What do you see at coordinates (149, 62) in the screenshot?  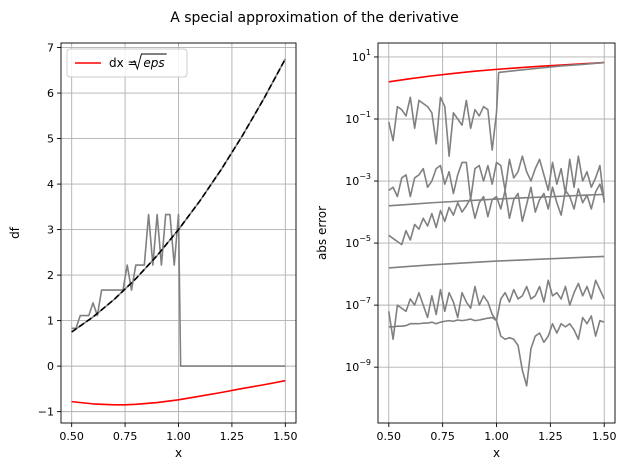 I see `sqrt-radical-icon` at bounding box center [149, 62].